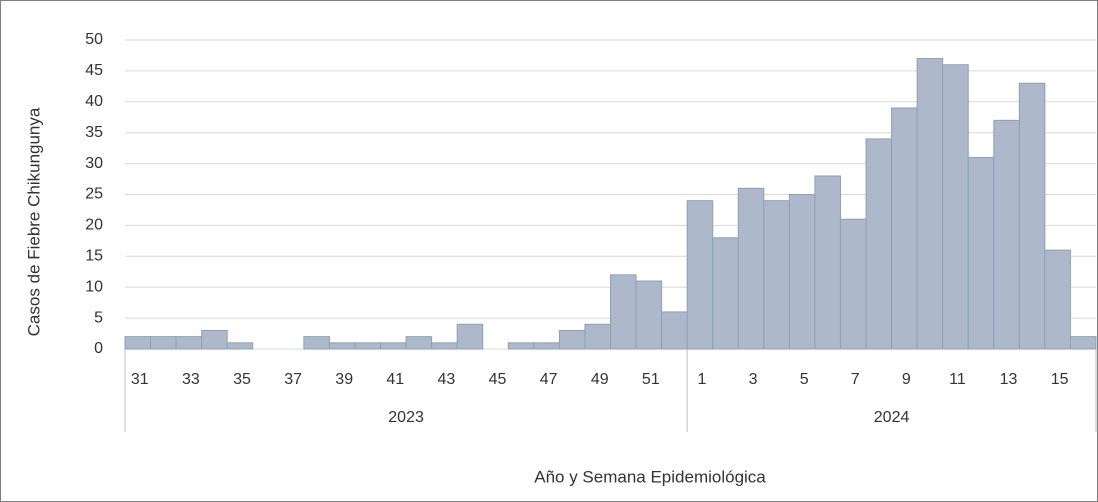 The height and width of the screenshot is (502, 1098). What do you see at coordinates (94, 39) in the screenshot?
I see `y-tick-label: 50` at bounding box center [94, 39].